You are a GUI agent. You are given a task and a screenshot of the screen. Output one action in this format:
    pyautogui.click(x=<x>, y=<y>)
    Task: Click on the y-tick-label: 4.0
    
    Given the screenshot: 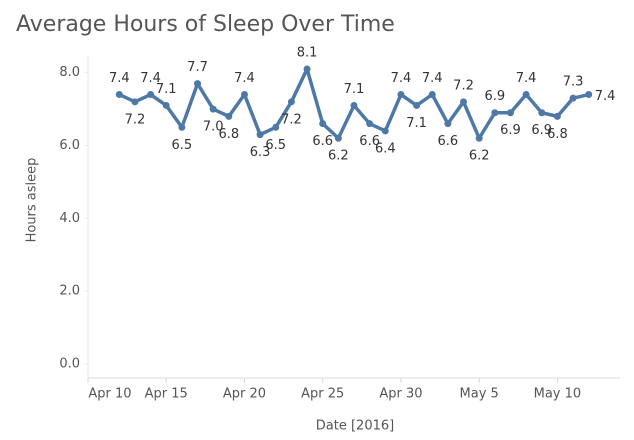 What is the action you would take?
    pyautogui.click(x=69, y=218)
    